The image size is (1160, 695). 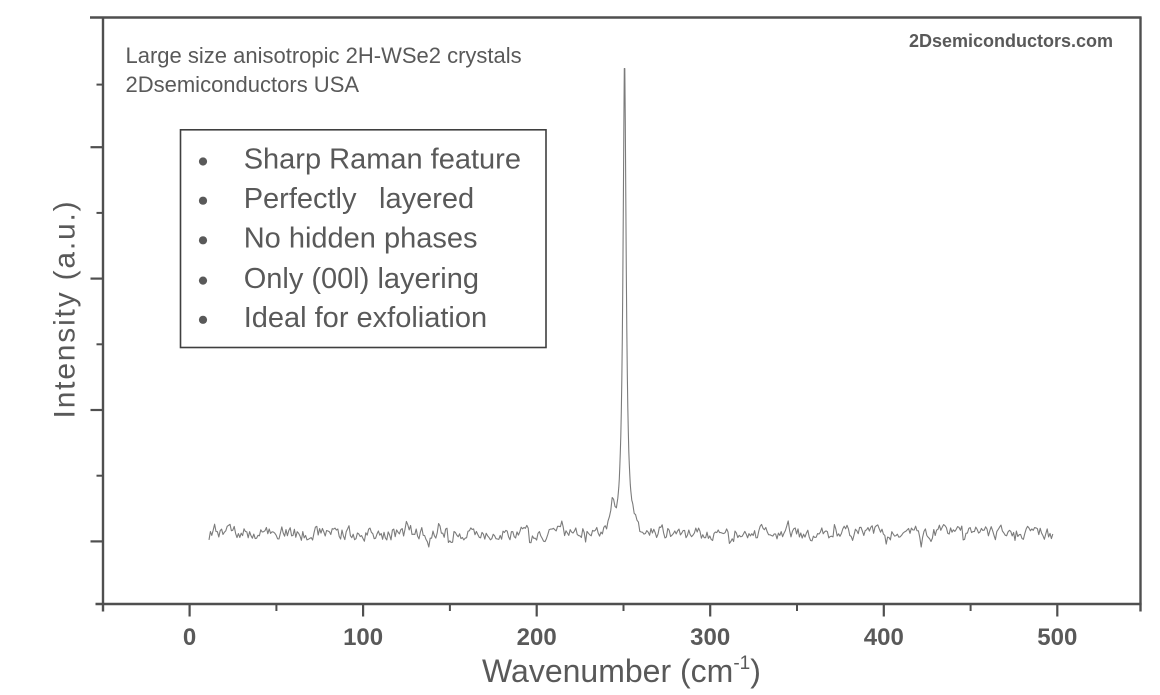 What do you see at coordinates (361, 239) in the screenshot?
I see `svg-text: No hidden phases` at bounding box center [361, 239].